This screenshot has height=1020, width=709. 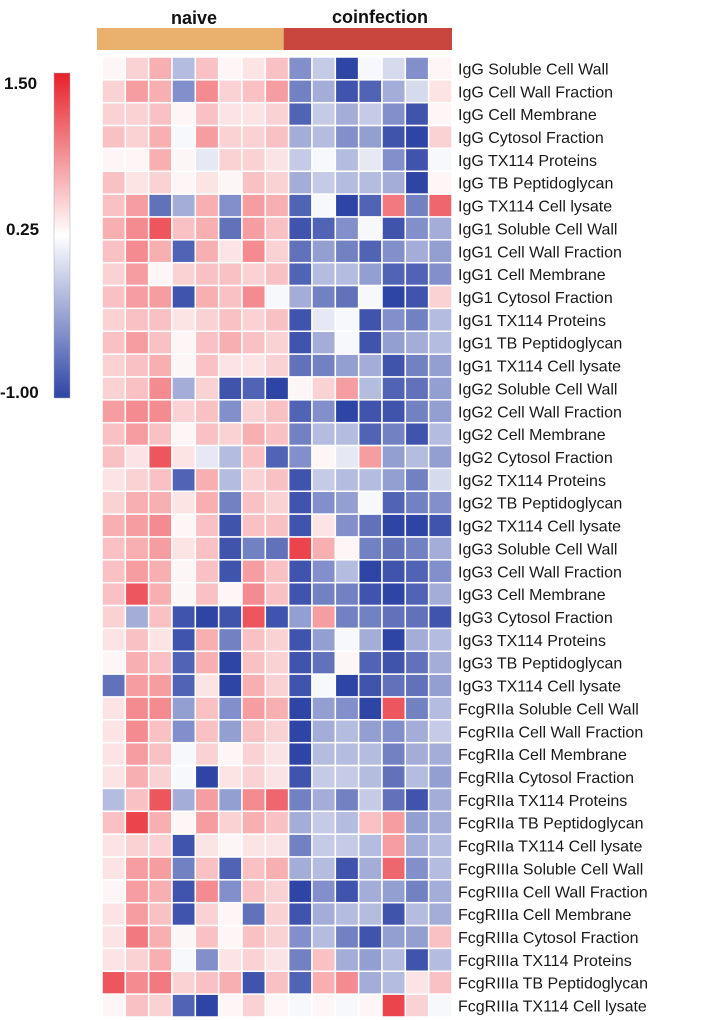 What do you see at coordinates (532, 481) in the screenshot?
I see `row-label: IgG2 TX114 Proteins` at bounding box center [532, 481].